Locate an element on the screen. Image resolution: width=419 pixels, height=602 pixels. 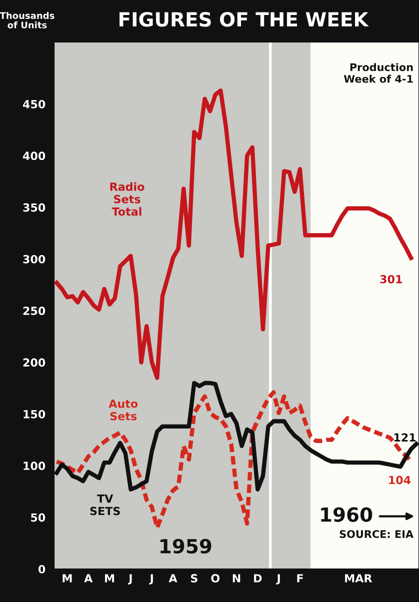
annotation: SOURCE: EIA is located at coordinates (377, 534).